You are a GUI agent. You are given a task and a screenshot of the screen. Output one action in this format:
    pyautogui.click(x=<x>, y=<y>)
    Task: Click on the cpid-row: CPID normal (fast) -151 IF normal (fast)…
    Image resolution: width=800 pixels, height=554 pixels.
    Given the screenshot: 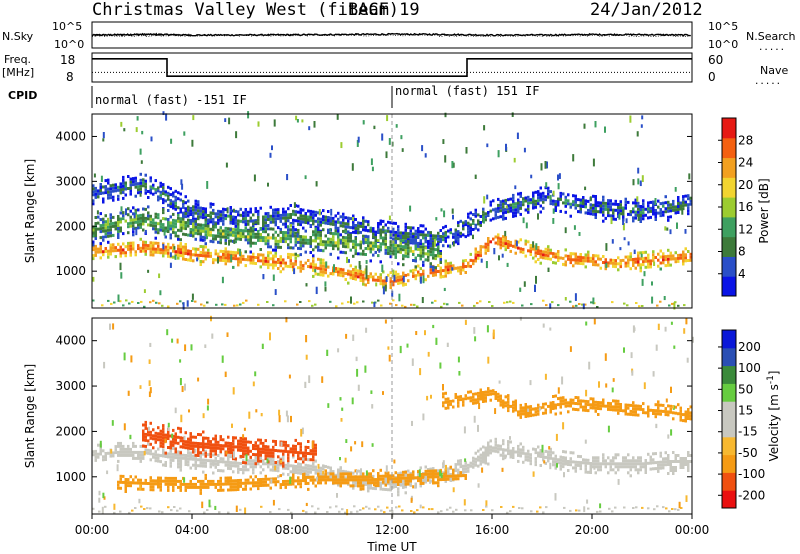 What is the action you would take?
    pyautogui.click(x=274, y=96)
    